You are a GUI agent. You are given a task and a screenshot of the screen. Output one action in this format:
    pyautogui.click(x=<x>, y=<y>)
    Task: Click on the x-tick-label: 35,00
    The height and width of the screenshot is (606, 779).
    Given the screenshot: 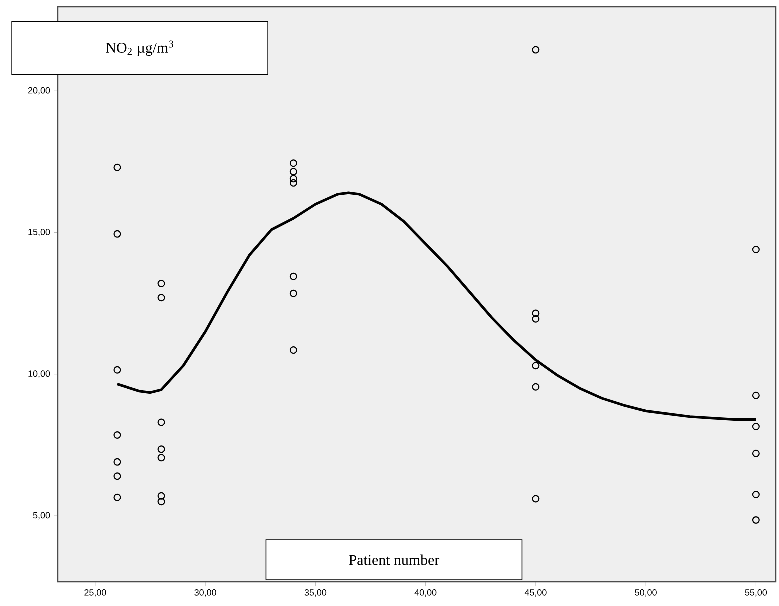 What is the action you would take?
    pyautogui.click(x=315, y=593)
    